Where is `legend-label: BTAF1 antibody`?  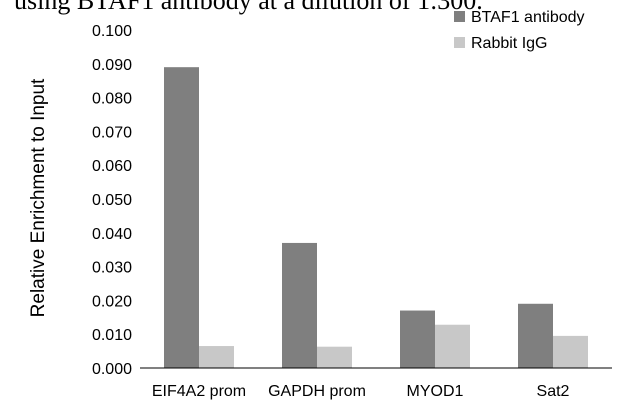 legend-label: BTAF1 antibody is located at coordinates (528, 17).